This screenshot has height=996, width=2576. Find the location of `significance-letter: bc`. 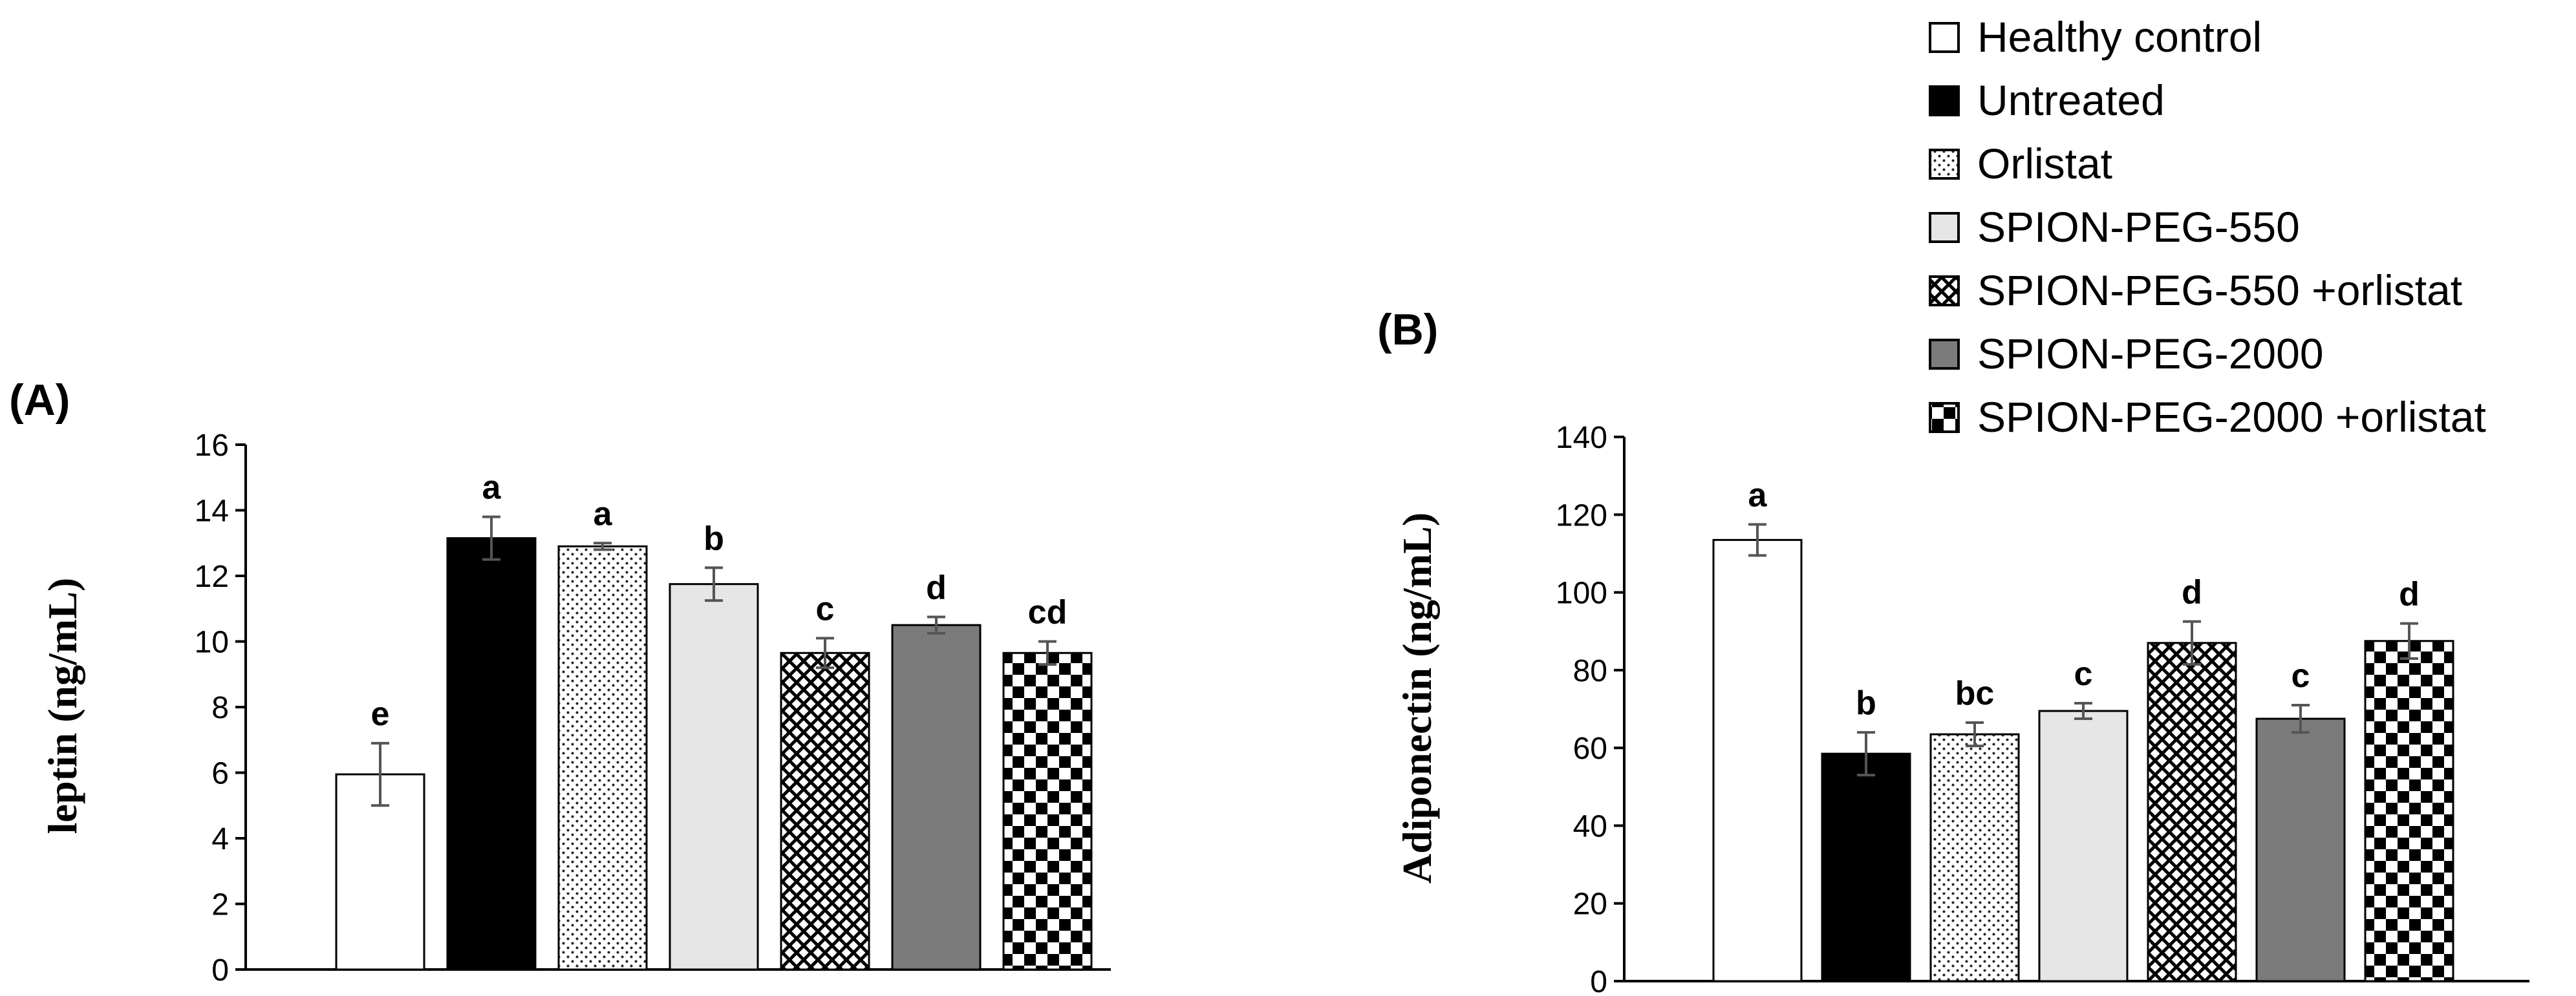

significance-letter: bc is located at coordinates (1975, 693).